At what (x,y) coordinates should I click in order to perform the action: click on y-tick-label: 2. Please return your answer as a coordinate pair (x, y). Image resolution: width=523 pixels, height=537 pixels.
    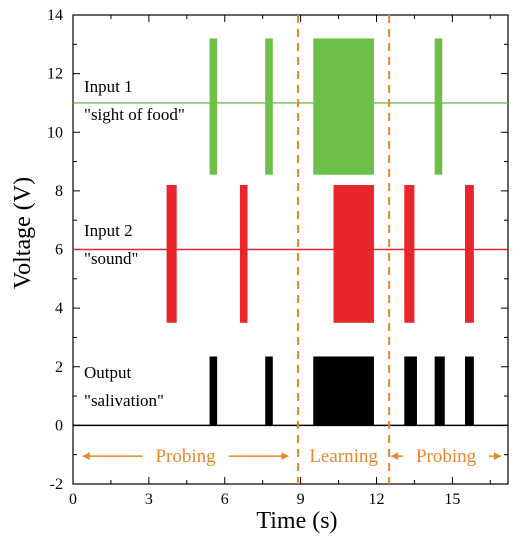
    Looking at the image, I should click on (59, 367).